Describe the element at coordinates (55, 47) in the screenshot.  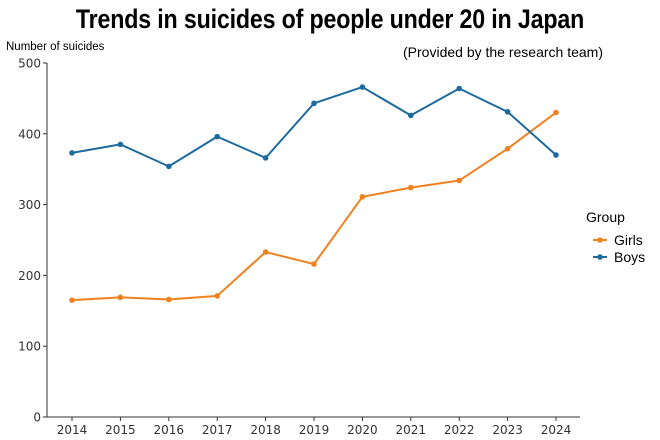
I see `y-axis-label: Number of suicides` at that location.